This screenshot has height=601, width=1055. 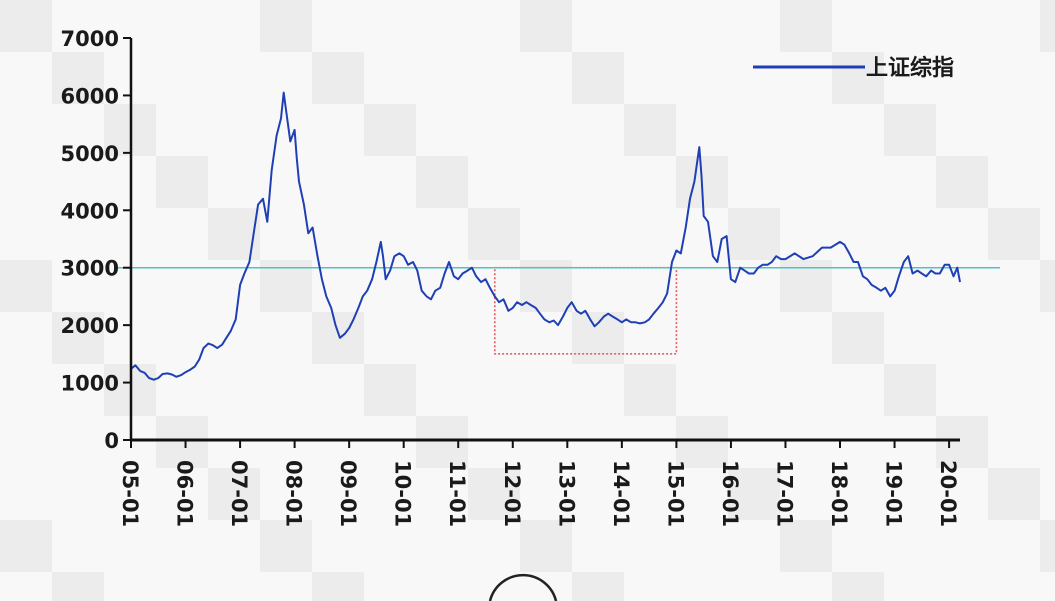 I want to click on y-tick-label: 1000, so click(x=90, y=384).